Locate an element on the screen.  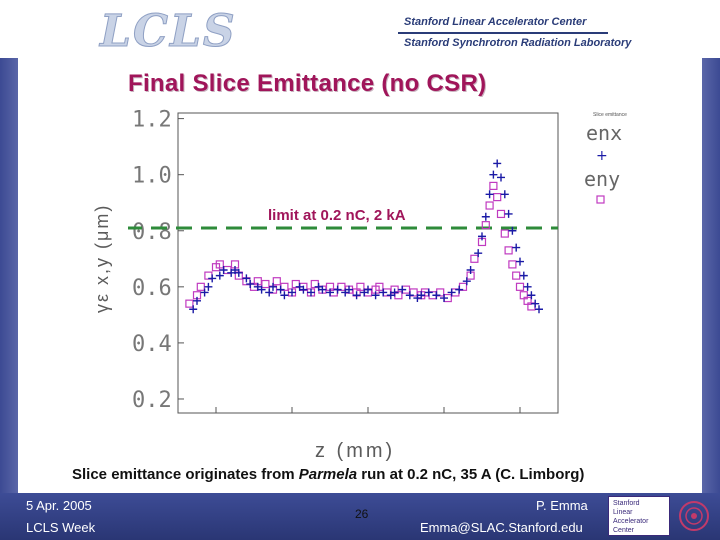
badge-line1: Stanford is located at coordinates (626, 503).